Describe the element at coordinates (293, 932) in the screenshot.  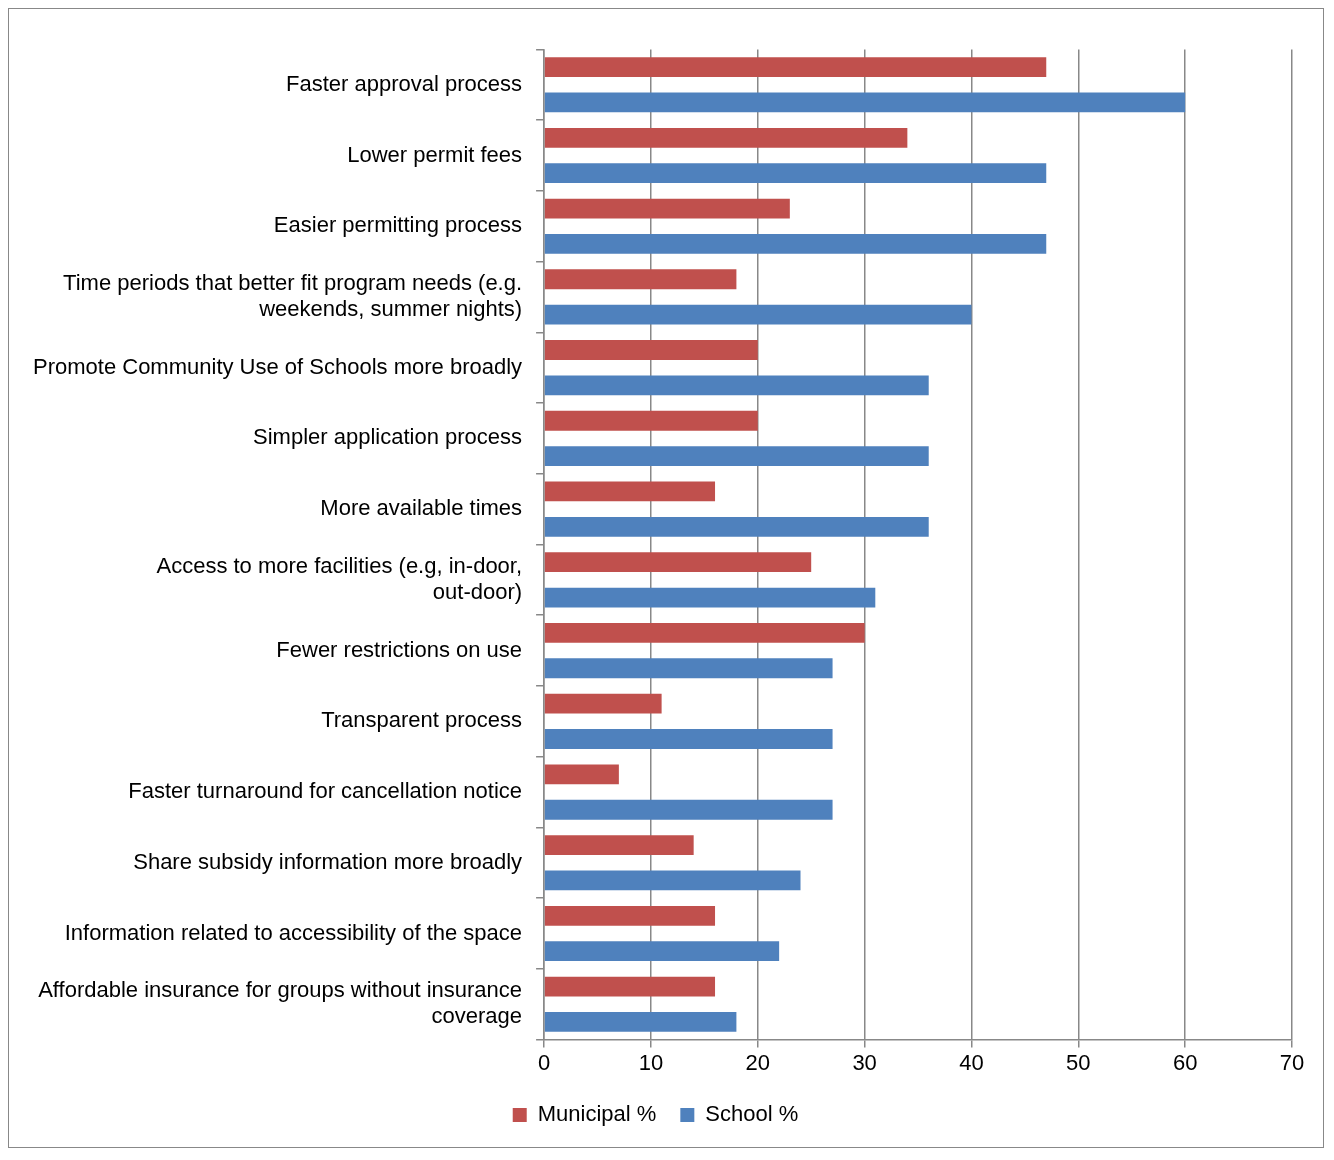
I see `y-tick-label: Information related to accessibility of the space` at that location.